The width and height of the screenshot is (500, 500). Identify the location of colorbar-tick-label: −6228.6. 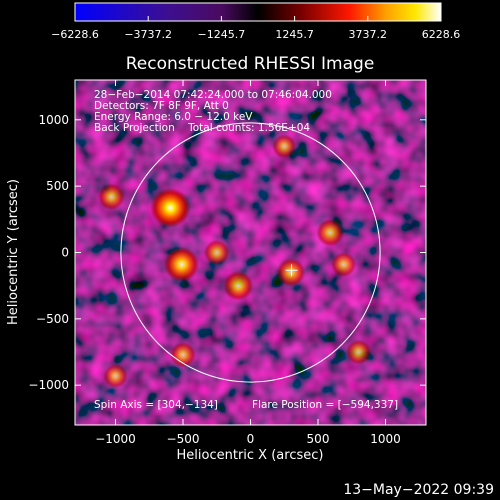
(75, 34).